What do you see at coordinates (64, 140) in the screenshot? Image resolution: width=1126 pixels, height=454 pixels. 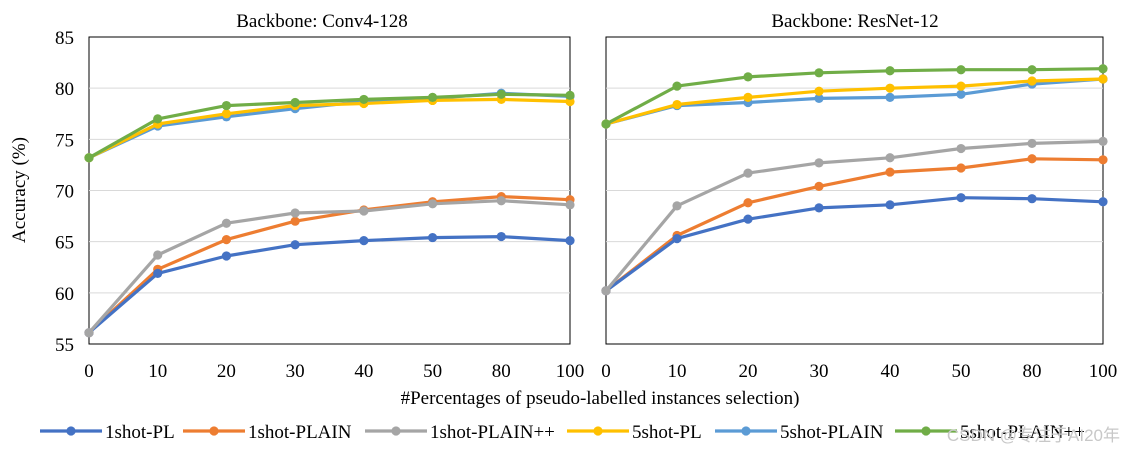 I see `y-tick-label: 75` at bounding box center [64, 140].